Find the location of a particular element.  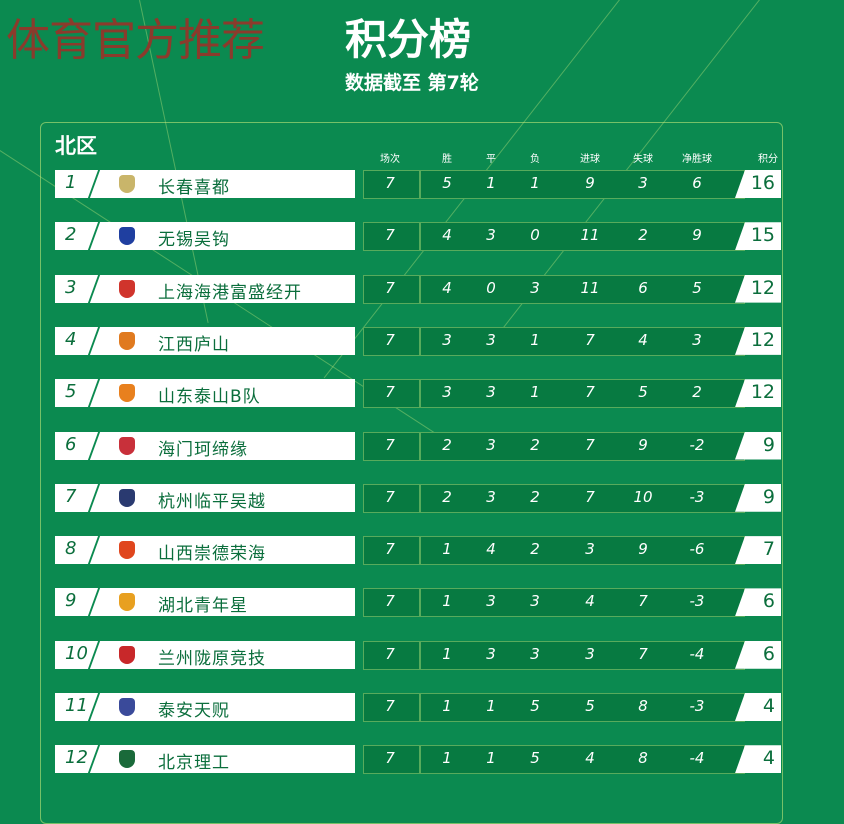

team-cell: 11 泰安天贶 is located at coordinates (205, 707).